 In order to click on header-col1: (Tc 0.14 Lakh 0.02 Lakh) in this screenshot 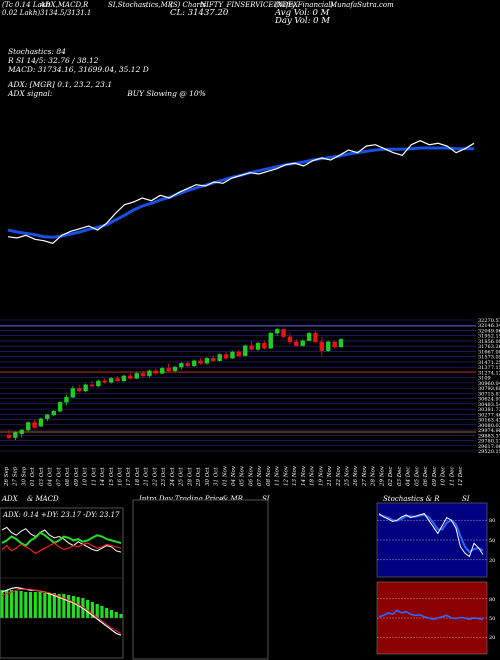, I will do `click(26, 9)`.